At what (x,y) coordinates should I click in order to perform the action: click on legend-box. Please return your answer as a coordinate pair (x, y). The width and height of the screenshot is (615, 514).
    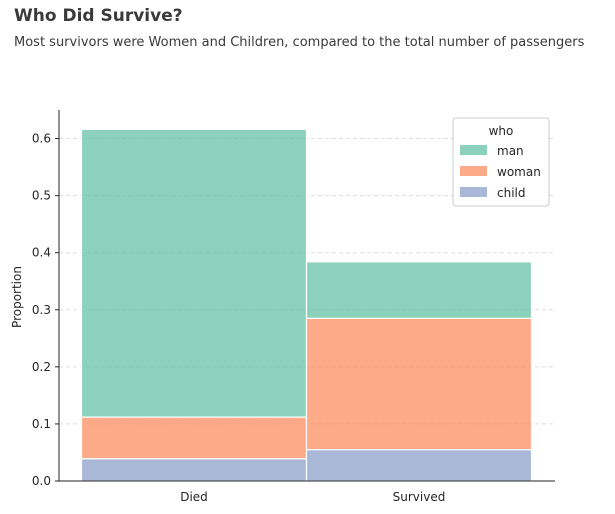
    Looking at the image, I should click on (501, 162).